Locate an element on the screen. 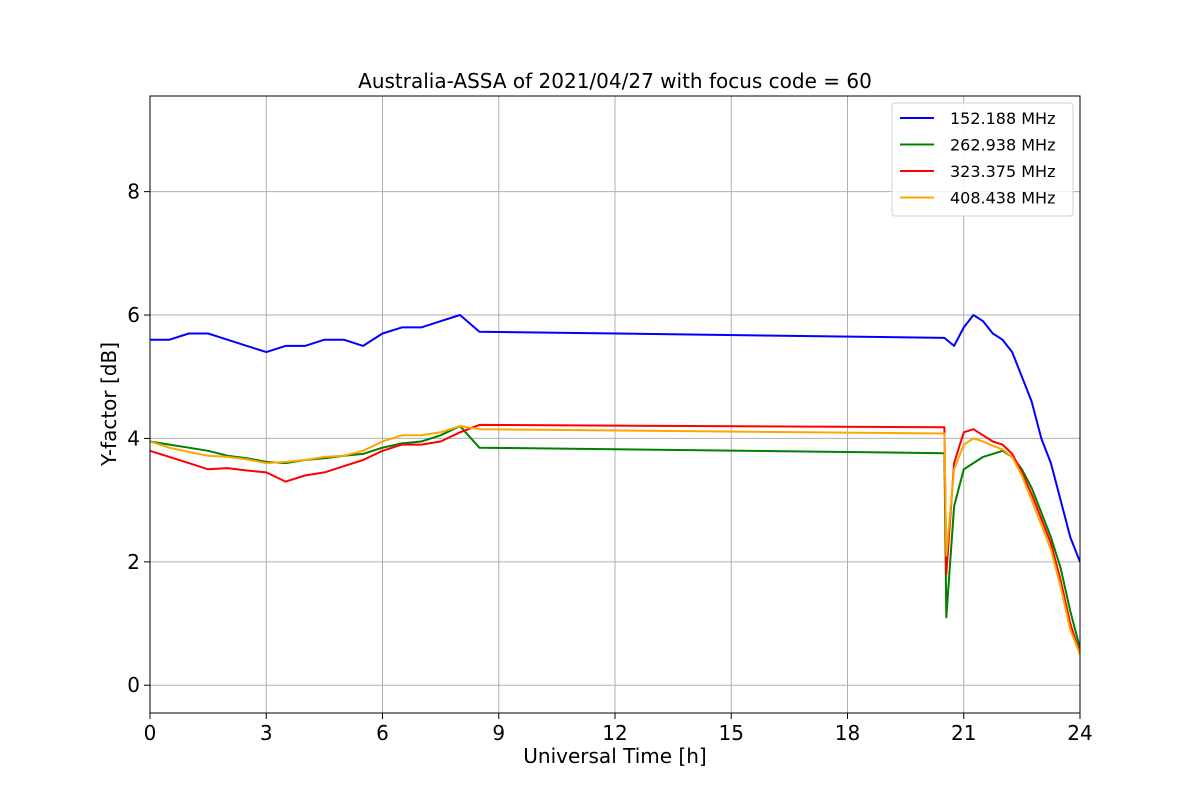 This screenshot has width=1200, height=800. x-tick-label: 12 is located at coordinates (614, 733).